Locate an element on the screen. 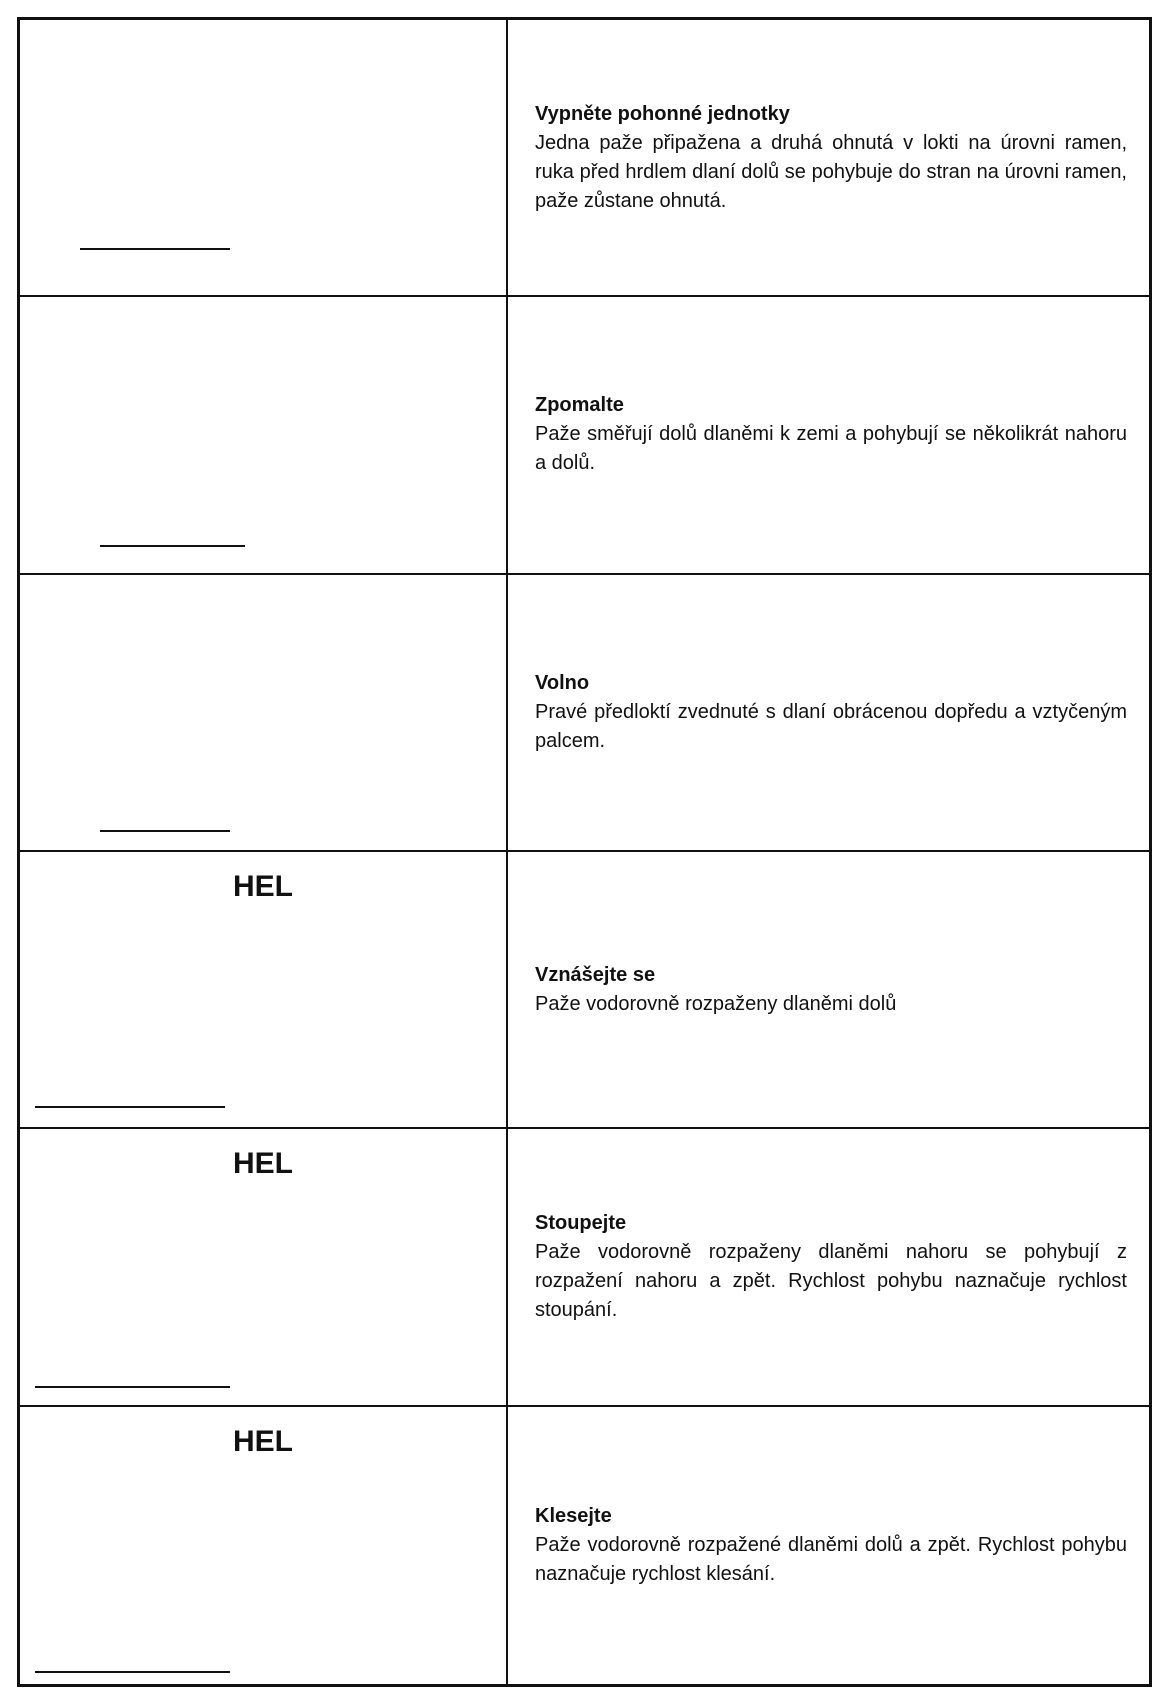 Image resolution: width=1155 pixels, height=1691 pixels. signal-title: Klesejte is located at coordinates (573, 1515).